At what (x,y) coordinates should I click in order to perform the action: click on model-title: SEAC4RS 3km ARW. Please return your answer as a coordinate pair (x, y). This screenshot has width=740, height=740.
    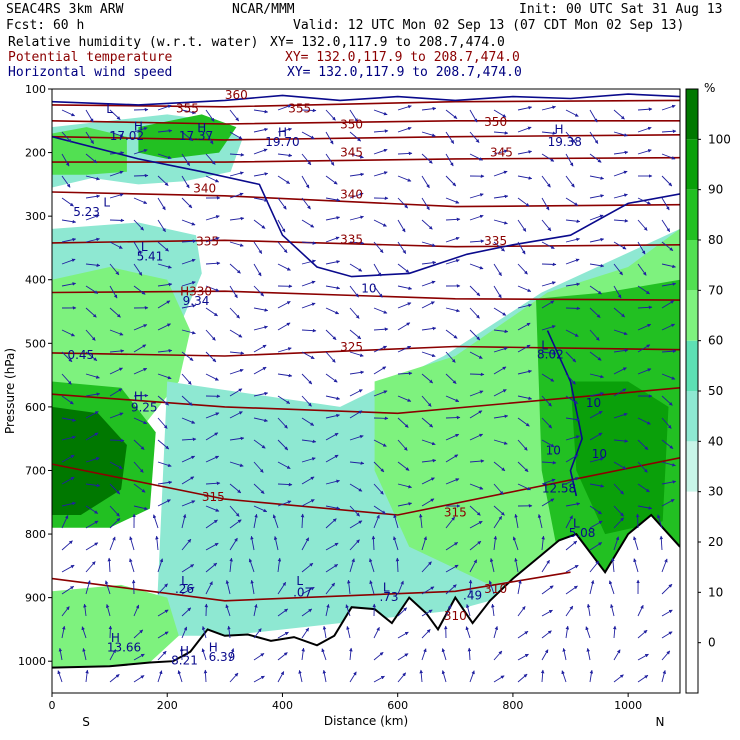
    Looking at the image, I should click on (65, 9).